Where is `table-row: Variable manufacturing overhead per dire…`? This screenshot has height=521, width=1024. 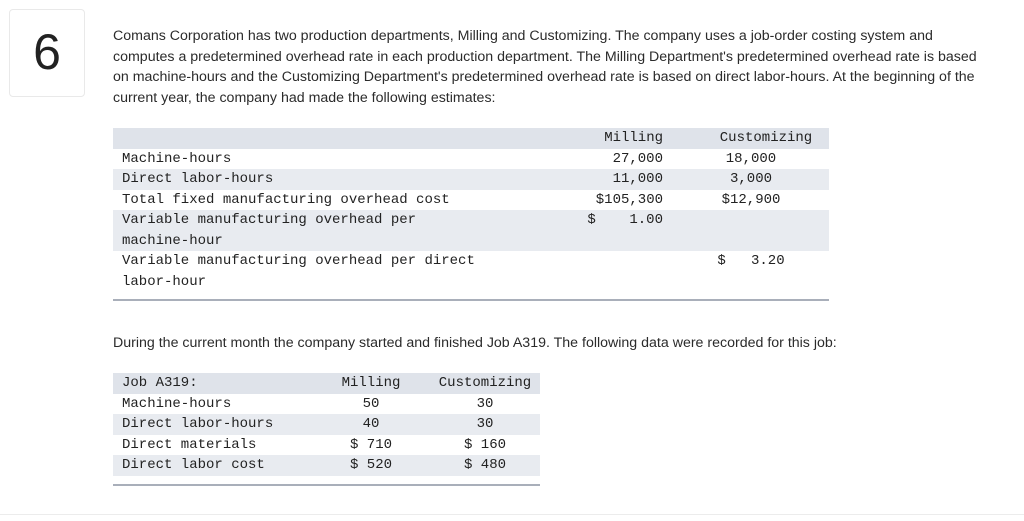
table-row: Variable manufacturing overhead per dire… is located at coordinates (471, 261).